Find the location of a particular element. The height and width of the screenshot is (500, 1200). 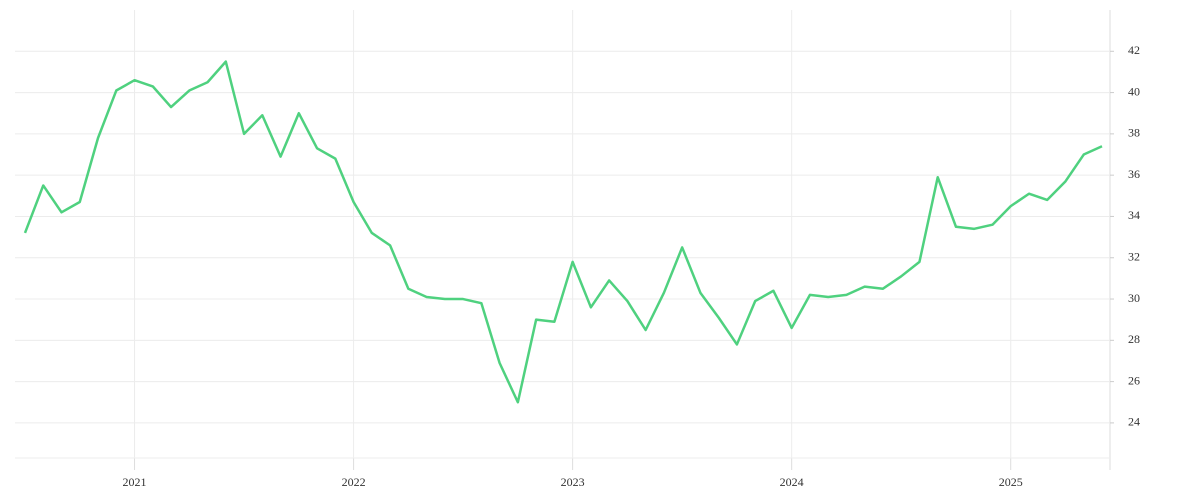

x-tick-label: 2024 is located at coordinates (792, 482).